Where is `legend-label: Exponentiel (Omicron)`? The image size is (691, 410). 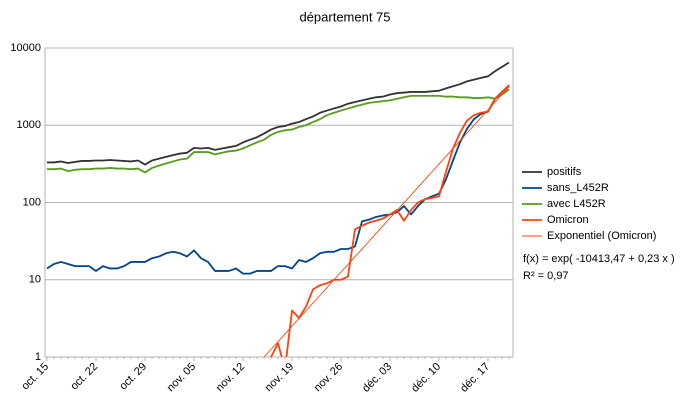 legend-label: Exponentiel (Omicron) is located at coordinates (601, 236).